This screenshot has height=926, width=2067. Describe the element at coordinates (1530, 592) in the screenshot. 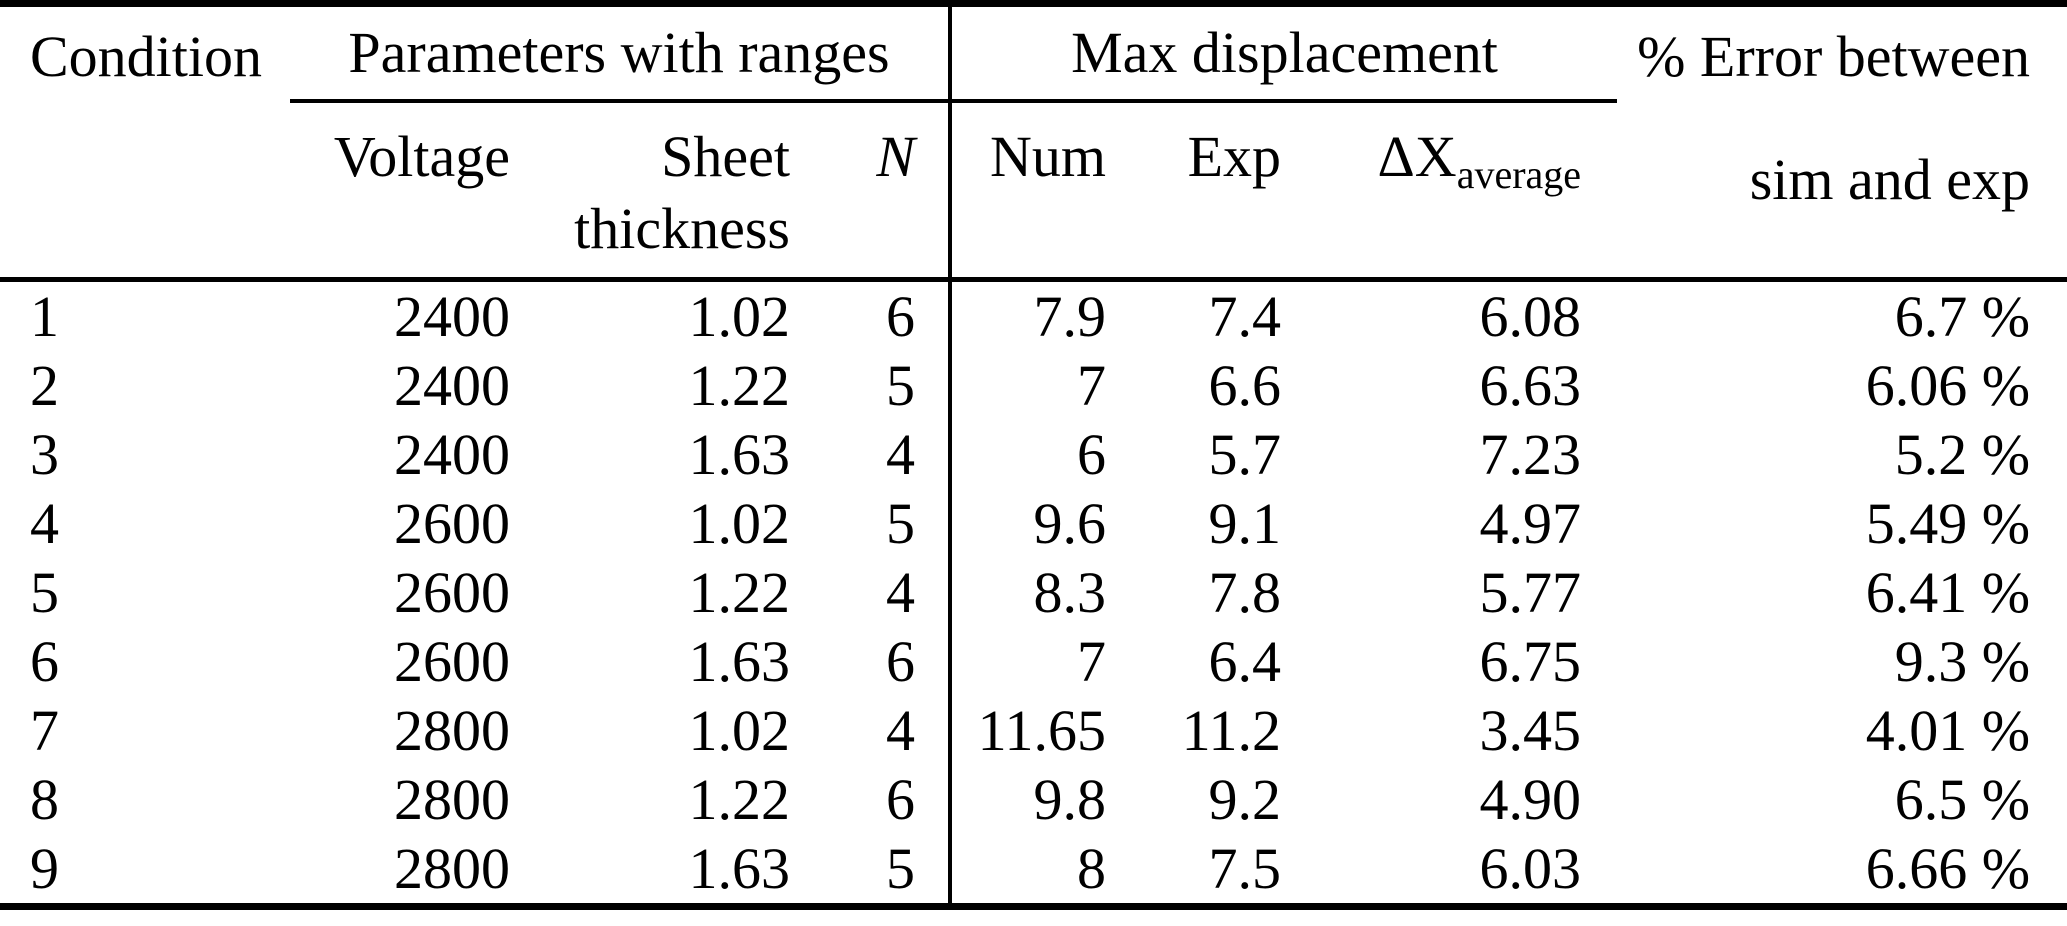

I see `cell-delta-x-average: 5.77` at that location.